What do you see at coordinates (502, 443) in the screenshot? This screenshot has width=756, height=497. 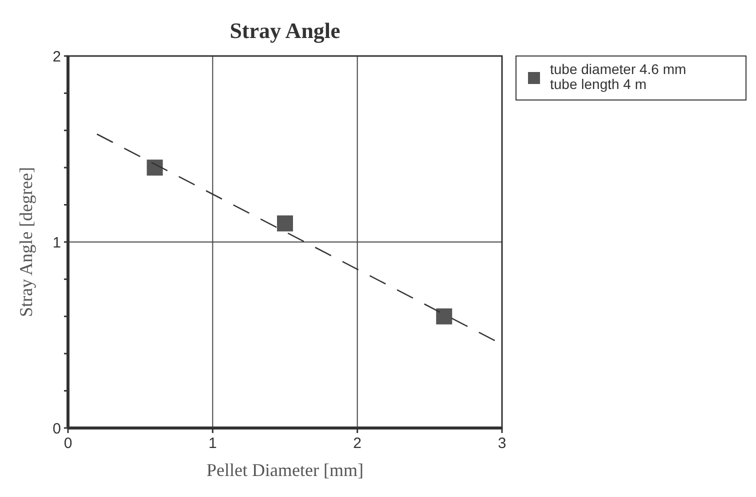 I see `x-tick-label: 3` at bounding box center [502, 443].